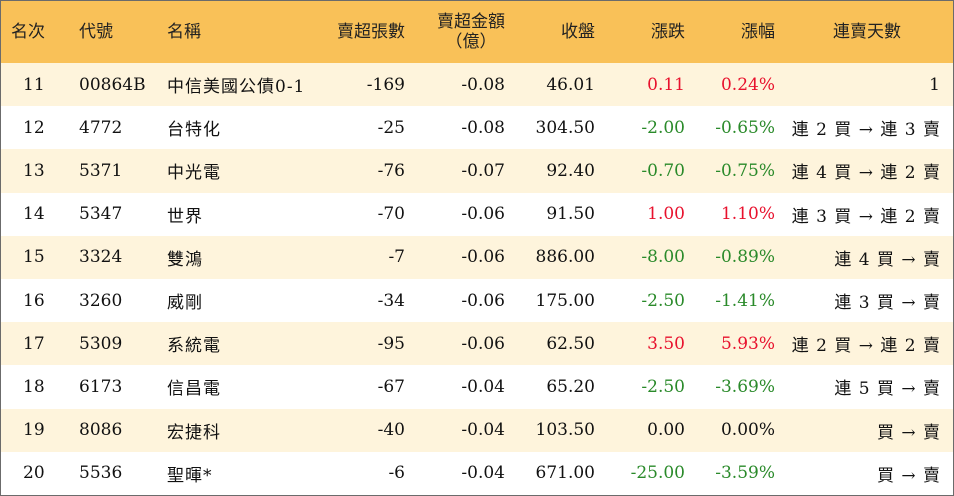 This screenshot has width=954, height=496. What do you see at coordinates (668, 32) in the screenshot?
I see `header-change: 漲跌` at bounding box center [668, 32].